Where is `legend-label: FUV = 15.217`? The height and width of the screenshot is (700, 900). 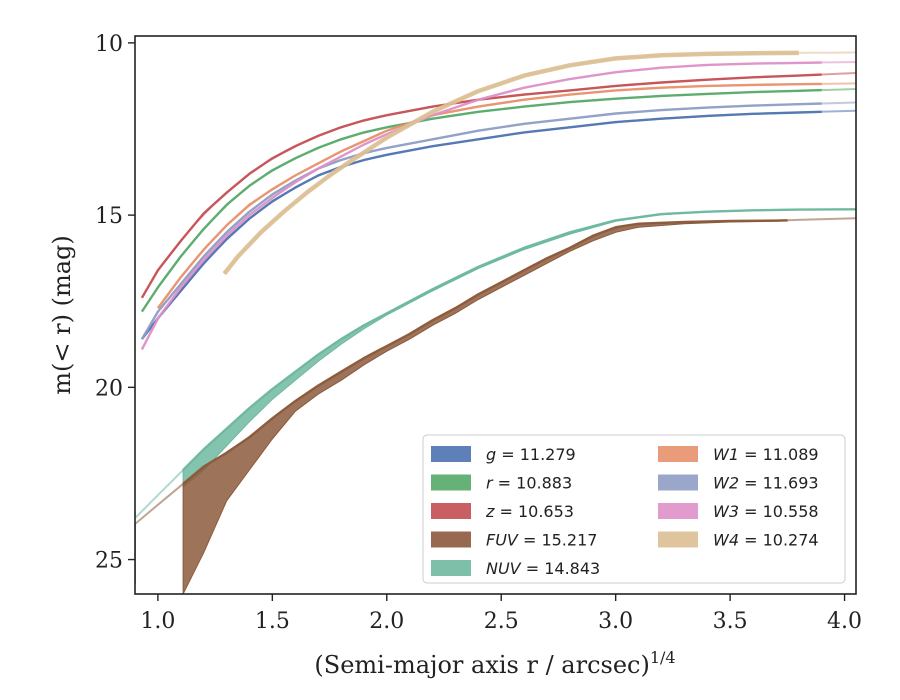
legend-label: FUV = 15.217 is located at coordinates (541, 540).